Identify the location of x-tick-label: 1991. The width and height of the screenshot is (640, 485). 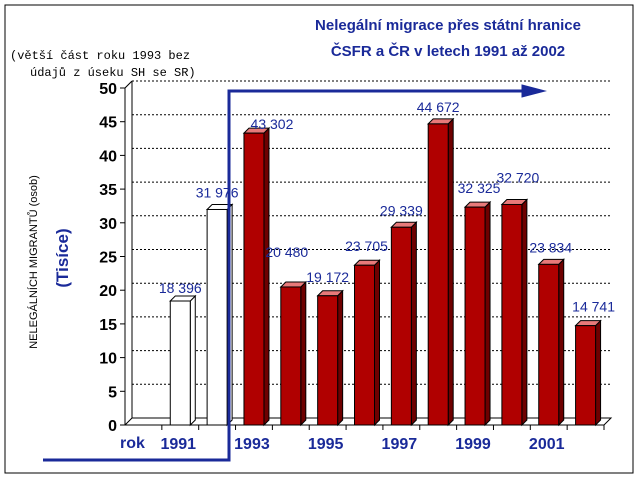
(178, 444).